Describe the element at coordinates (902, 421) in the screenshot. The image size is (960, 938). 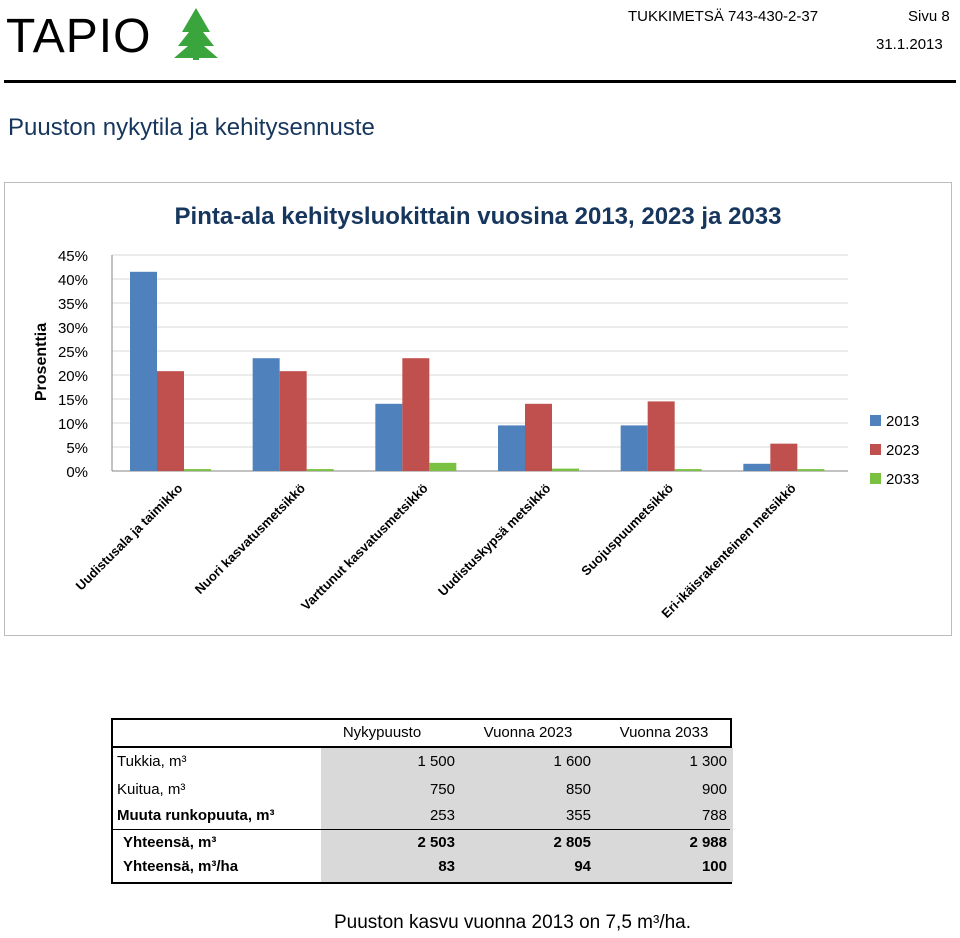
I see `legend-label: 2013` at that location.